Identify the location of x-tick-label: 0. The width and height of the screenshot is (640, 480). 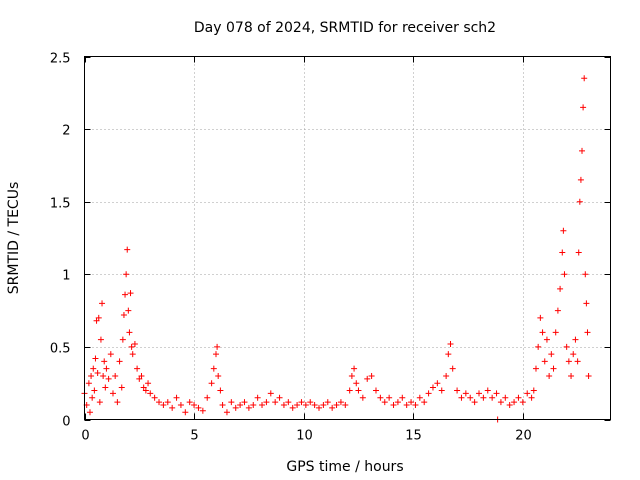
(85, 436).